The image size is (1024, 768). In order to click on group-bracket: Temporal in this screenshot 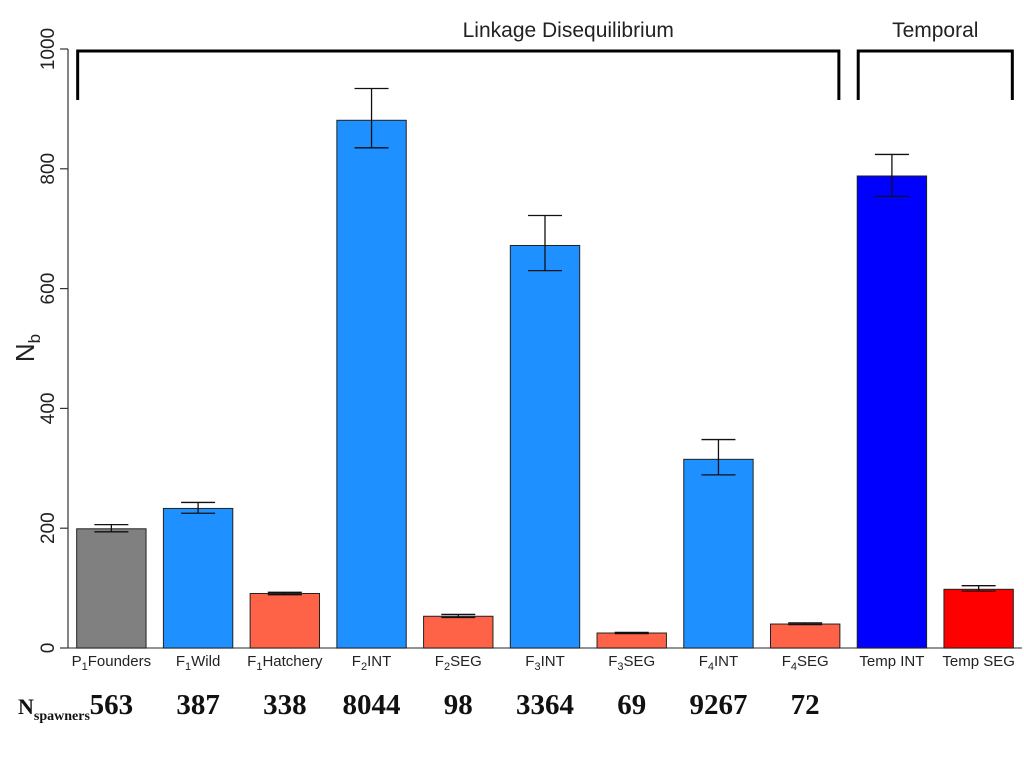, I will do `click(935, 59)`.